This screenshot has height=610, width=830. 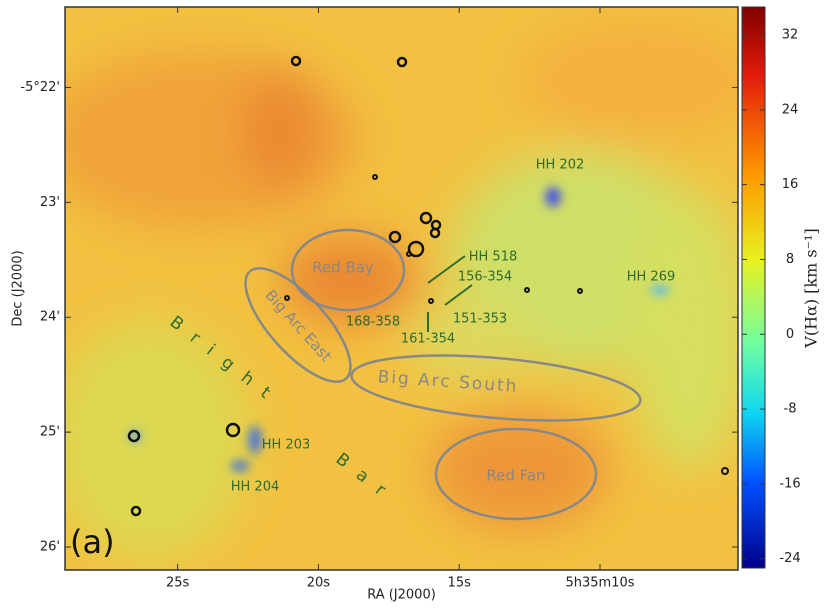 What do you see at coordinates (50, 547) in the screenshot?
I see `y-tick-label: 26'` at bounding box center [50, 547].